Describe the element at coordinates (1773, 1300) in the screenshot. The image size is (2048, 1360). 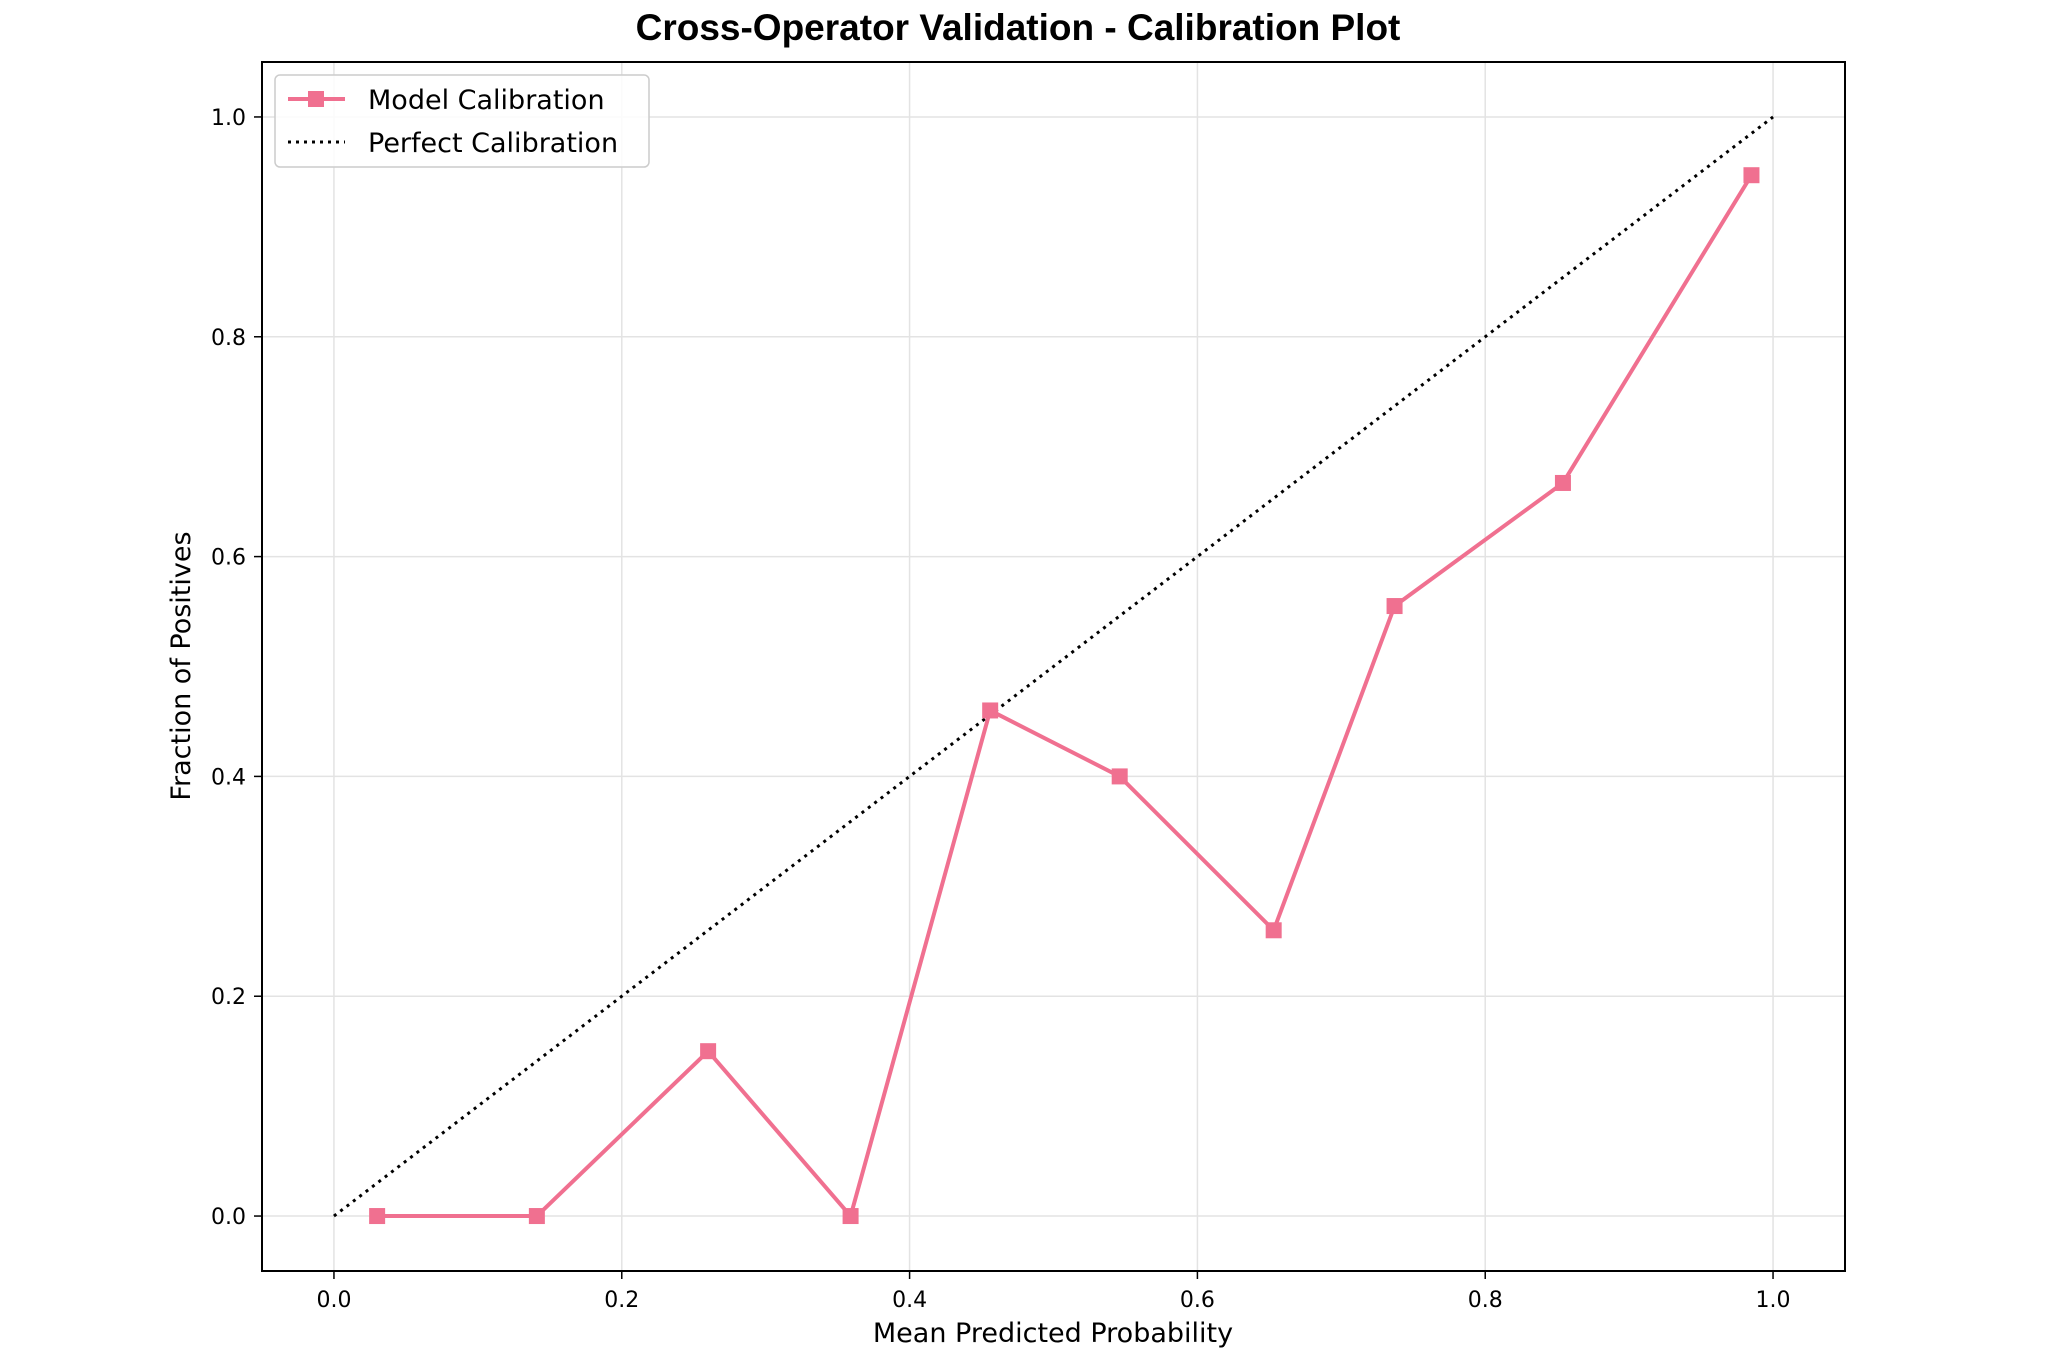
I see `x-tick-label: 1.0` at that location.